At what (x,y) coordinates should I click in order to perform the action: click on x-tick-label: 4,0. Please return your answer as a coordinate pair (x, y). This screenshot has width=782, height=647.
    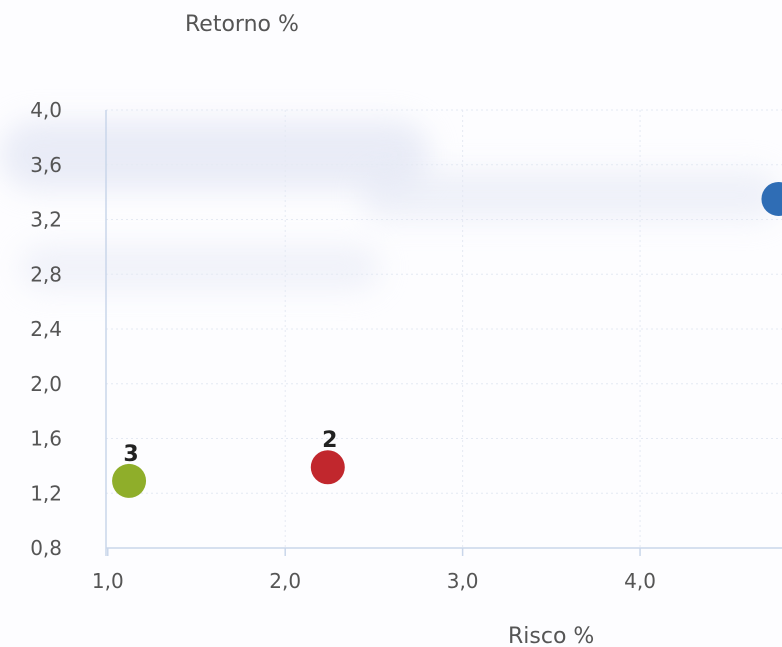
    Looking at the image, I should click on (640, 581).